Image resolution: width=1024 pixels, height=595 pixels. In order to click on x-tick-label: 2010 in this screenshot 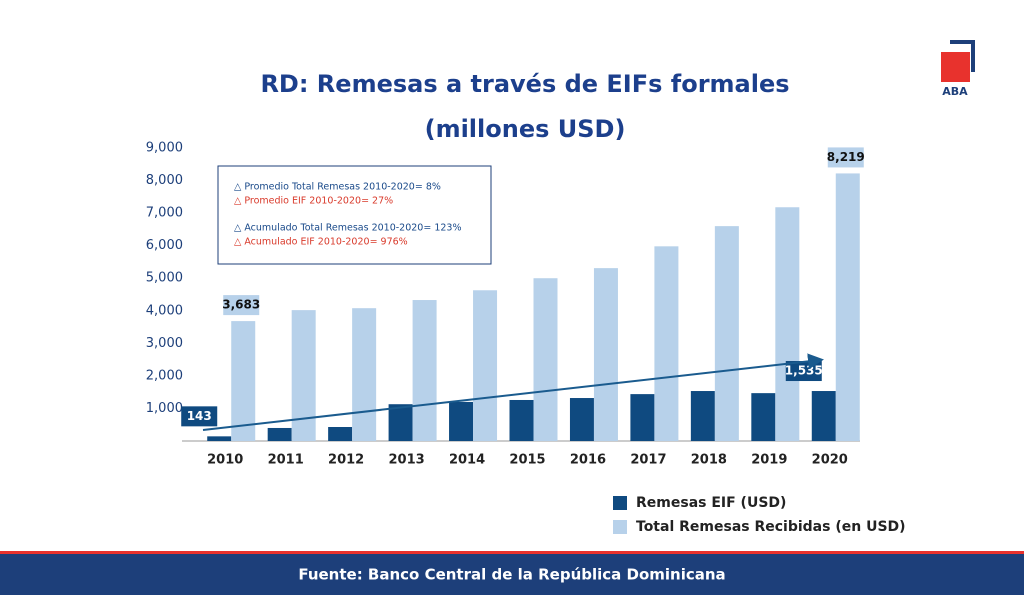, I will do `click(225, 460)`.